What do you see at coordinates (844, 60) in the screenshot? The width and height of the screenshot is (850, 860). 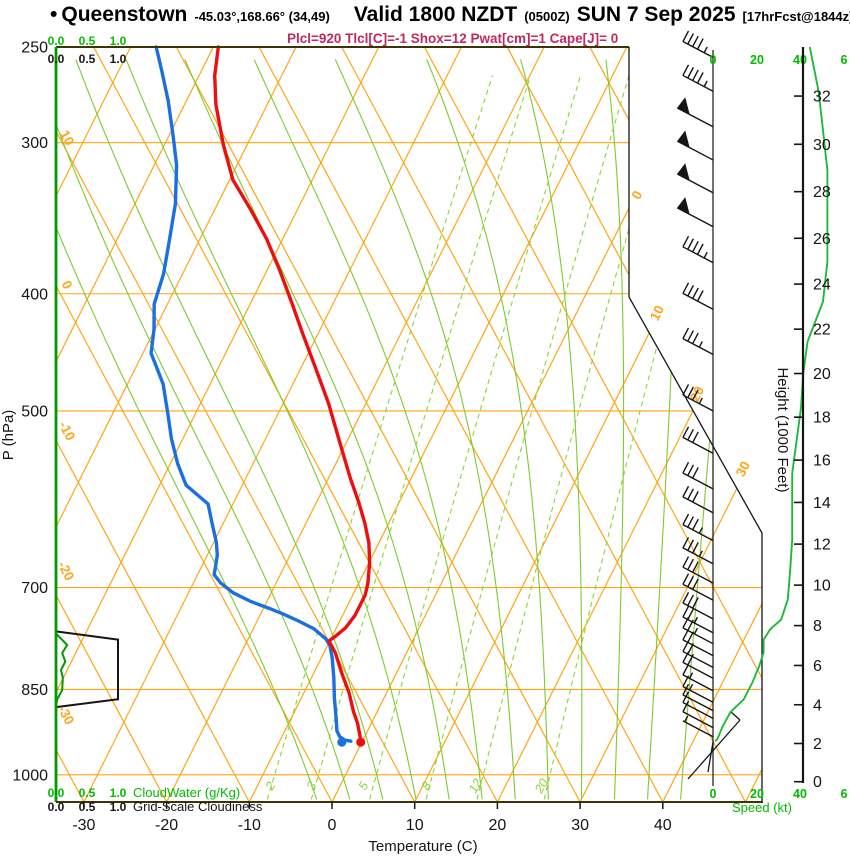 I see `speed-scale-tick: 6` at bounding box center [844, 60].